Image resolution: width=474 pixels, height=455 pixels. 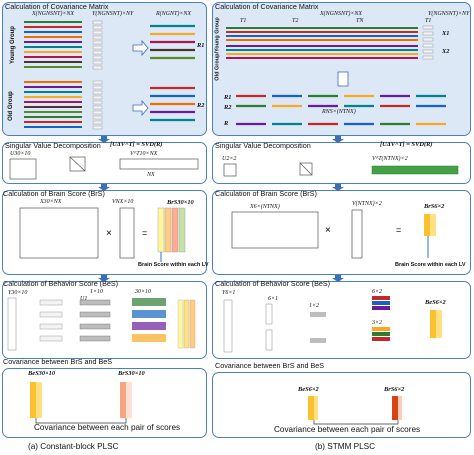 I want to click on rbes-col, so click(x=433, y=324).